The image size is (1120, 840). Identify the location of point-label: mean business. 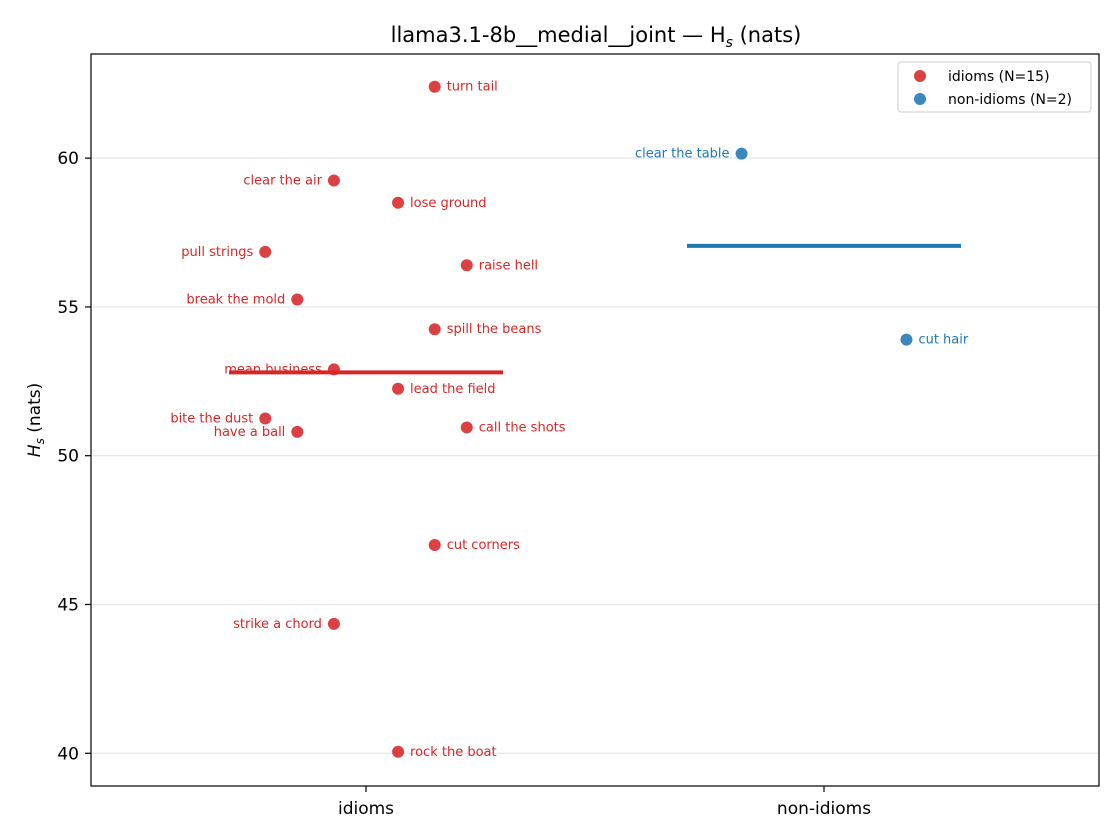
(273, 369).